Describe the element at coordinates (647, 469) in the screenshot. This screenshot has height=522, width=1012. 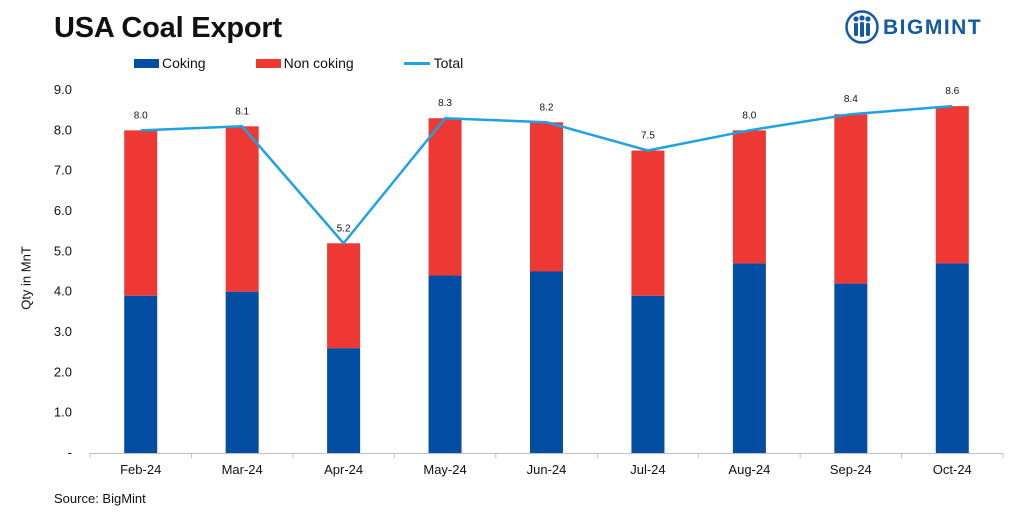
I see `x-tick-label: Jul-24` at that location.